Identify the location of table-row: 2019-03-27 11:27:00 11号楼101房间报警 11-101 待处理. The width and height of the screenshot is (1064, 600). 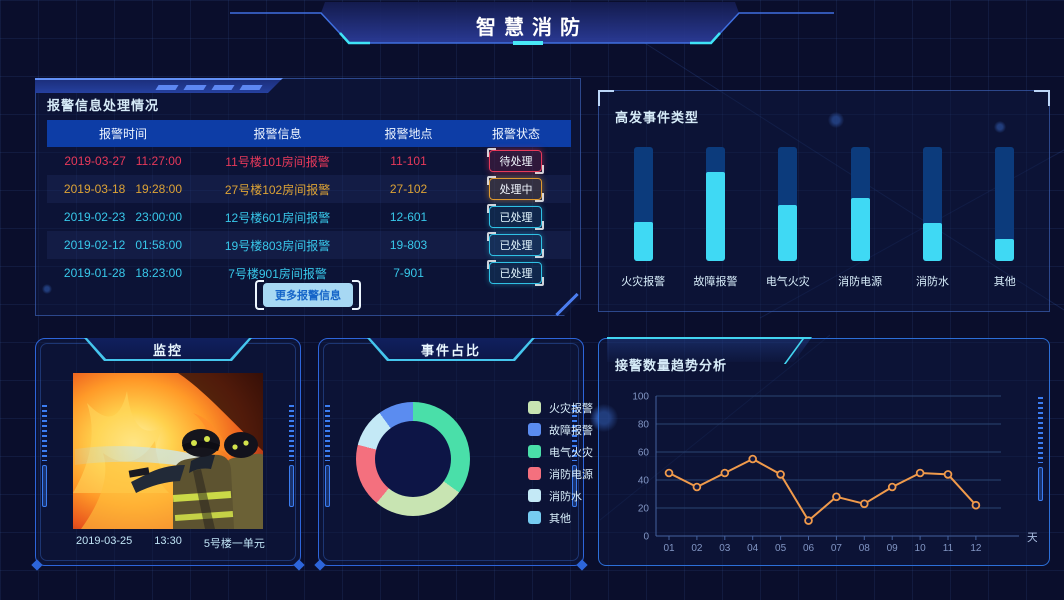
(309, 161).